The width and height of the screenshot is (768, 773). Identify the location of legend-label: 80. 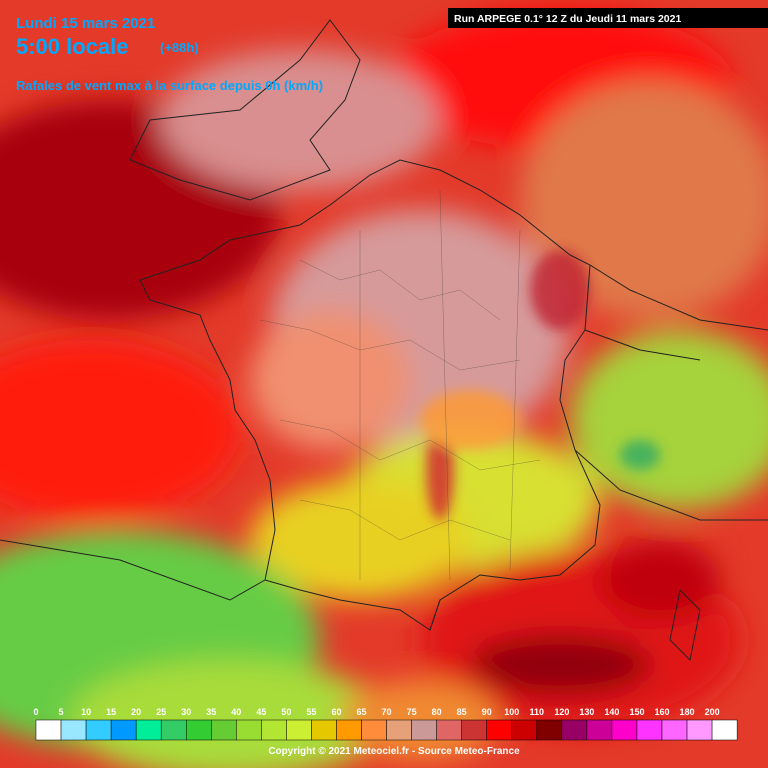
(437, 712).